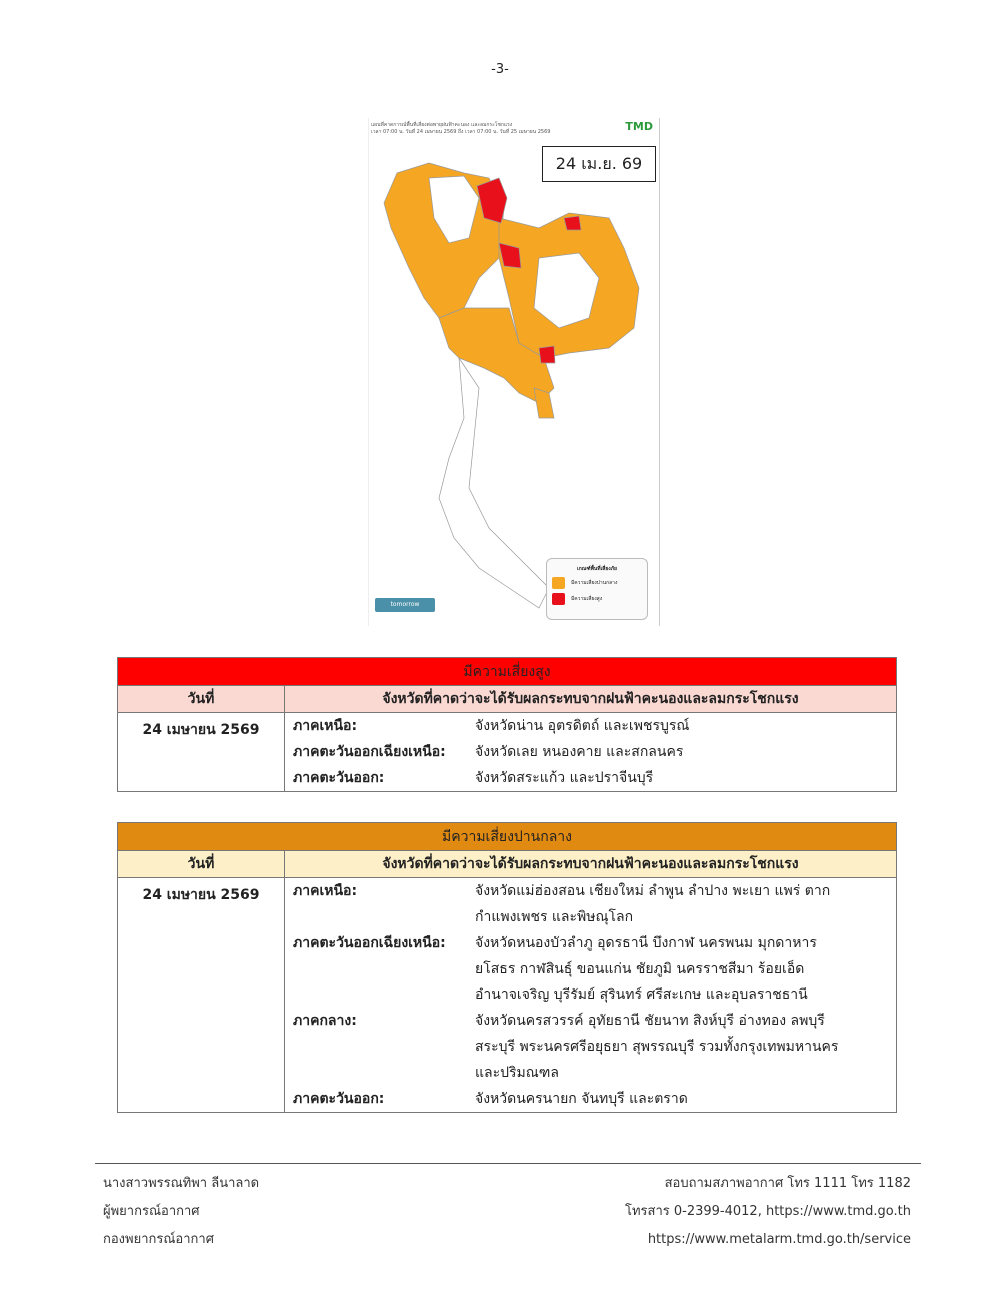 This screenshot has width=1000, height=1294. What do you see at coordinates (500, 69) in the screenshot?
I see `page-number: -3-` at bounding box center [500, 69].